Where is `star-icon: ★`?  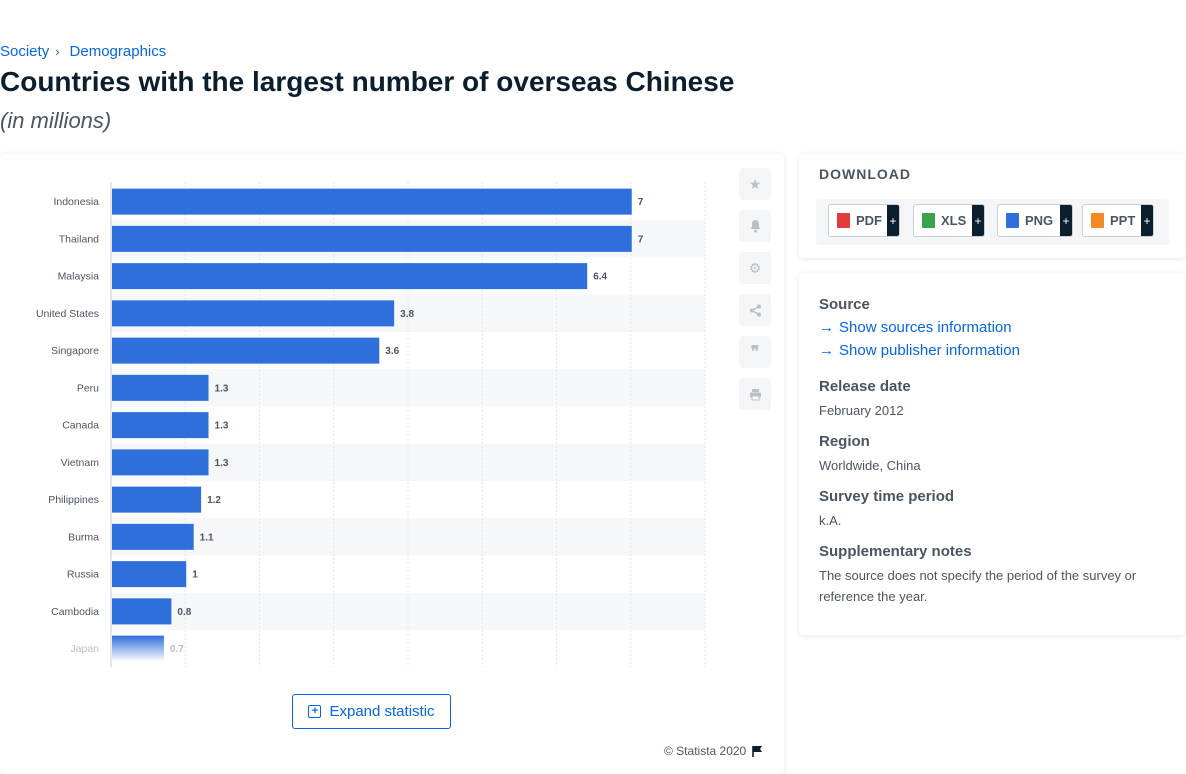
star-icon: ★ is located at coordinates (755, 184).